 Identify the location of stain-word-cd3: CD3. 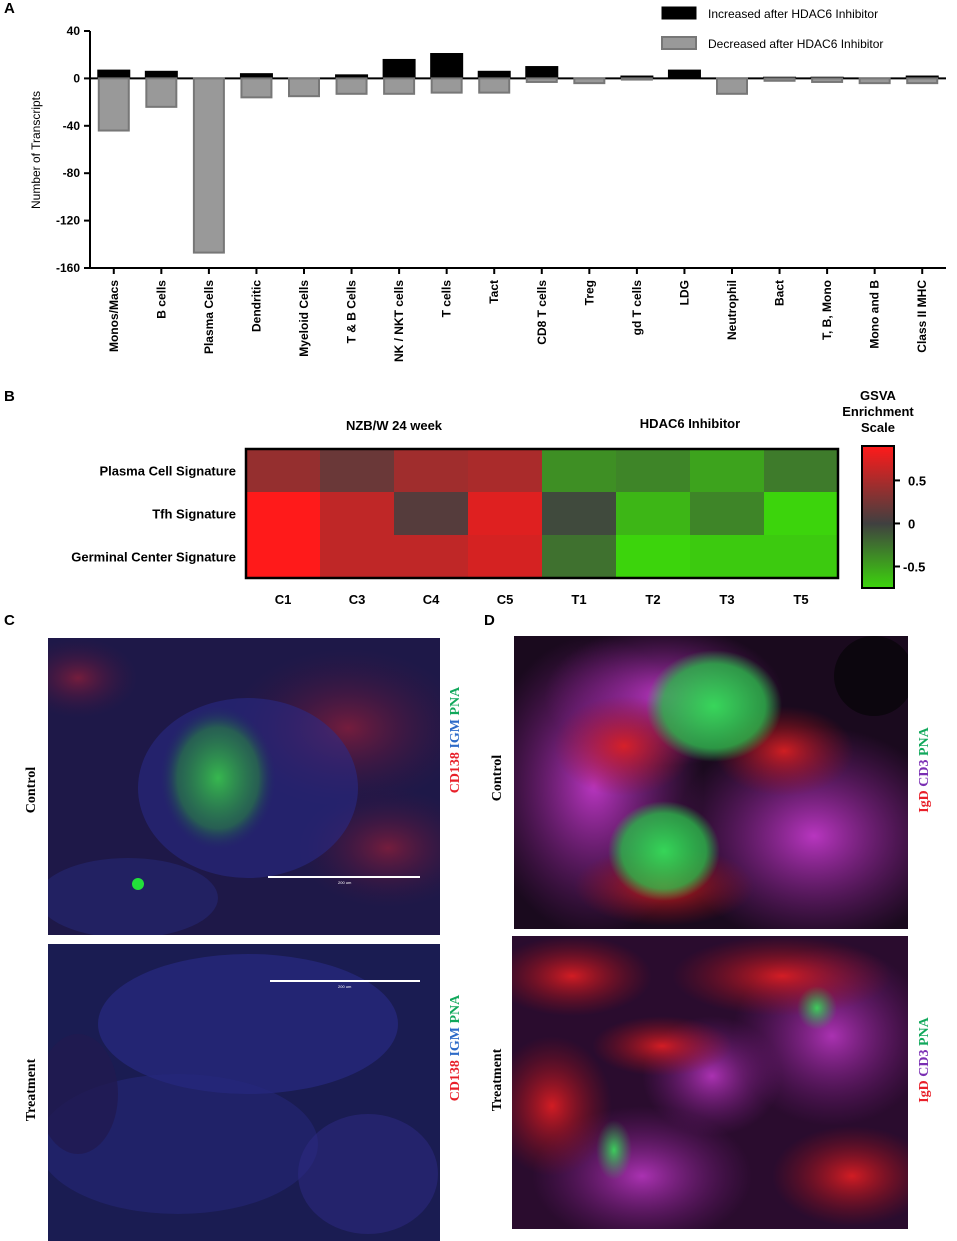
(924, 1063).